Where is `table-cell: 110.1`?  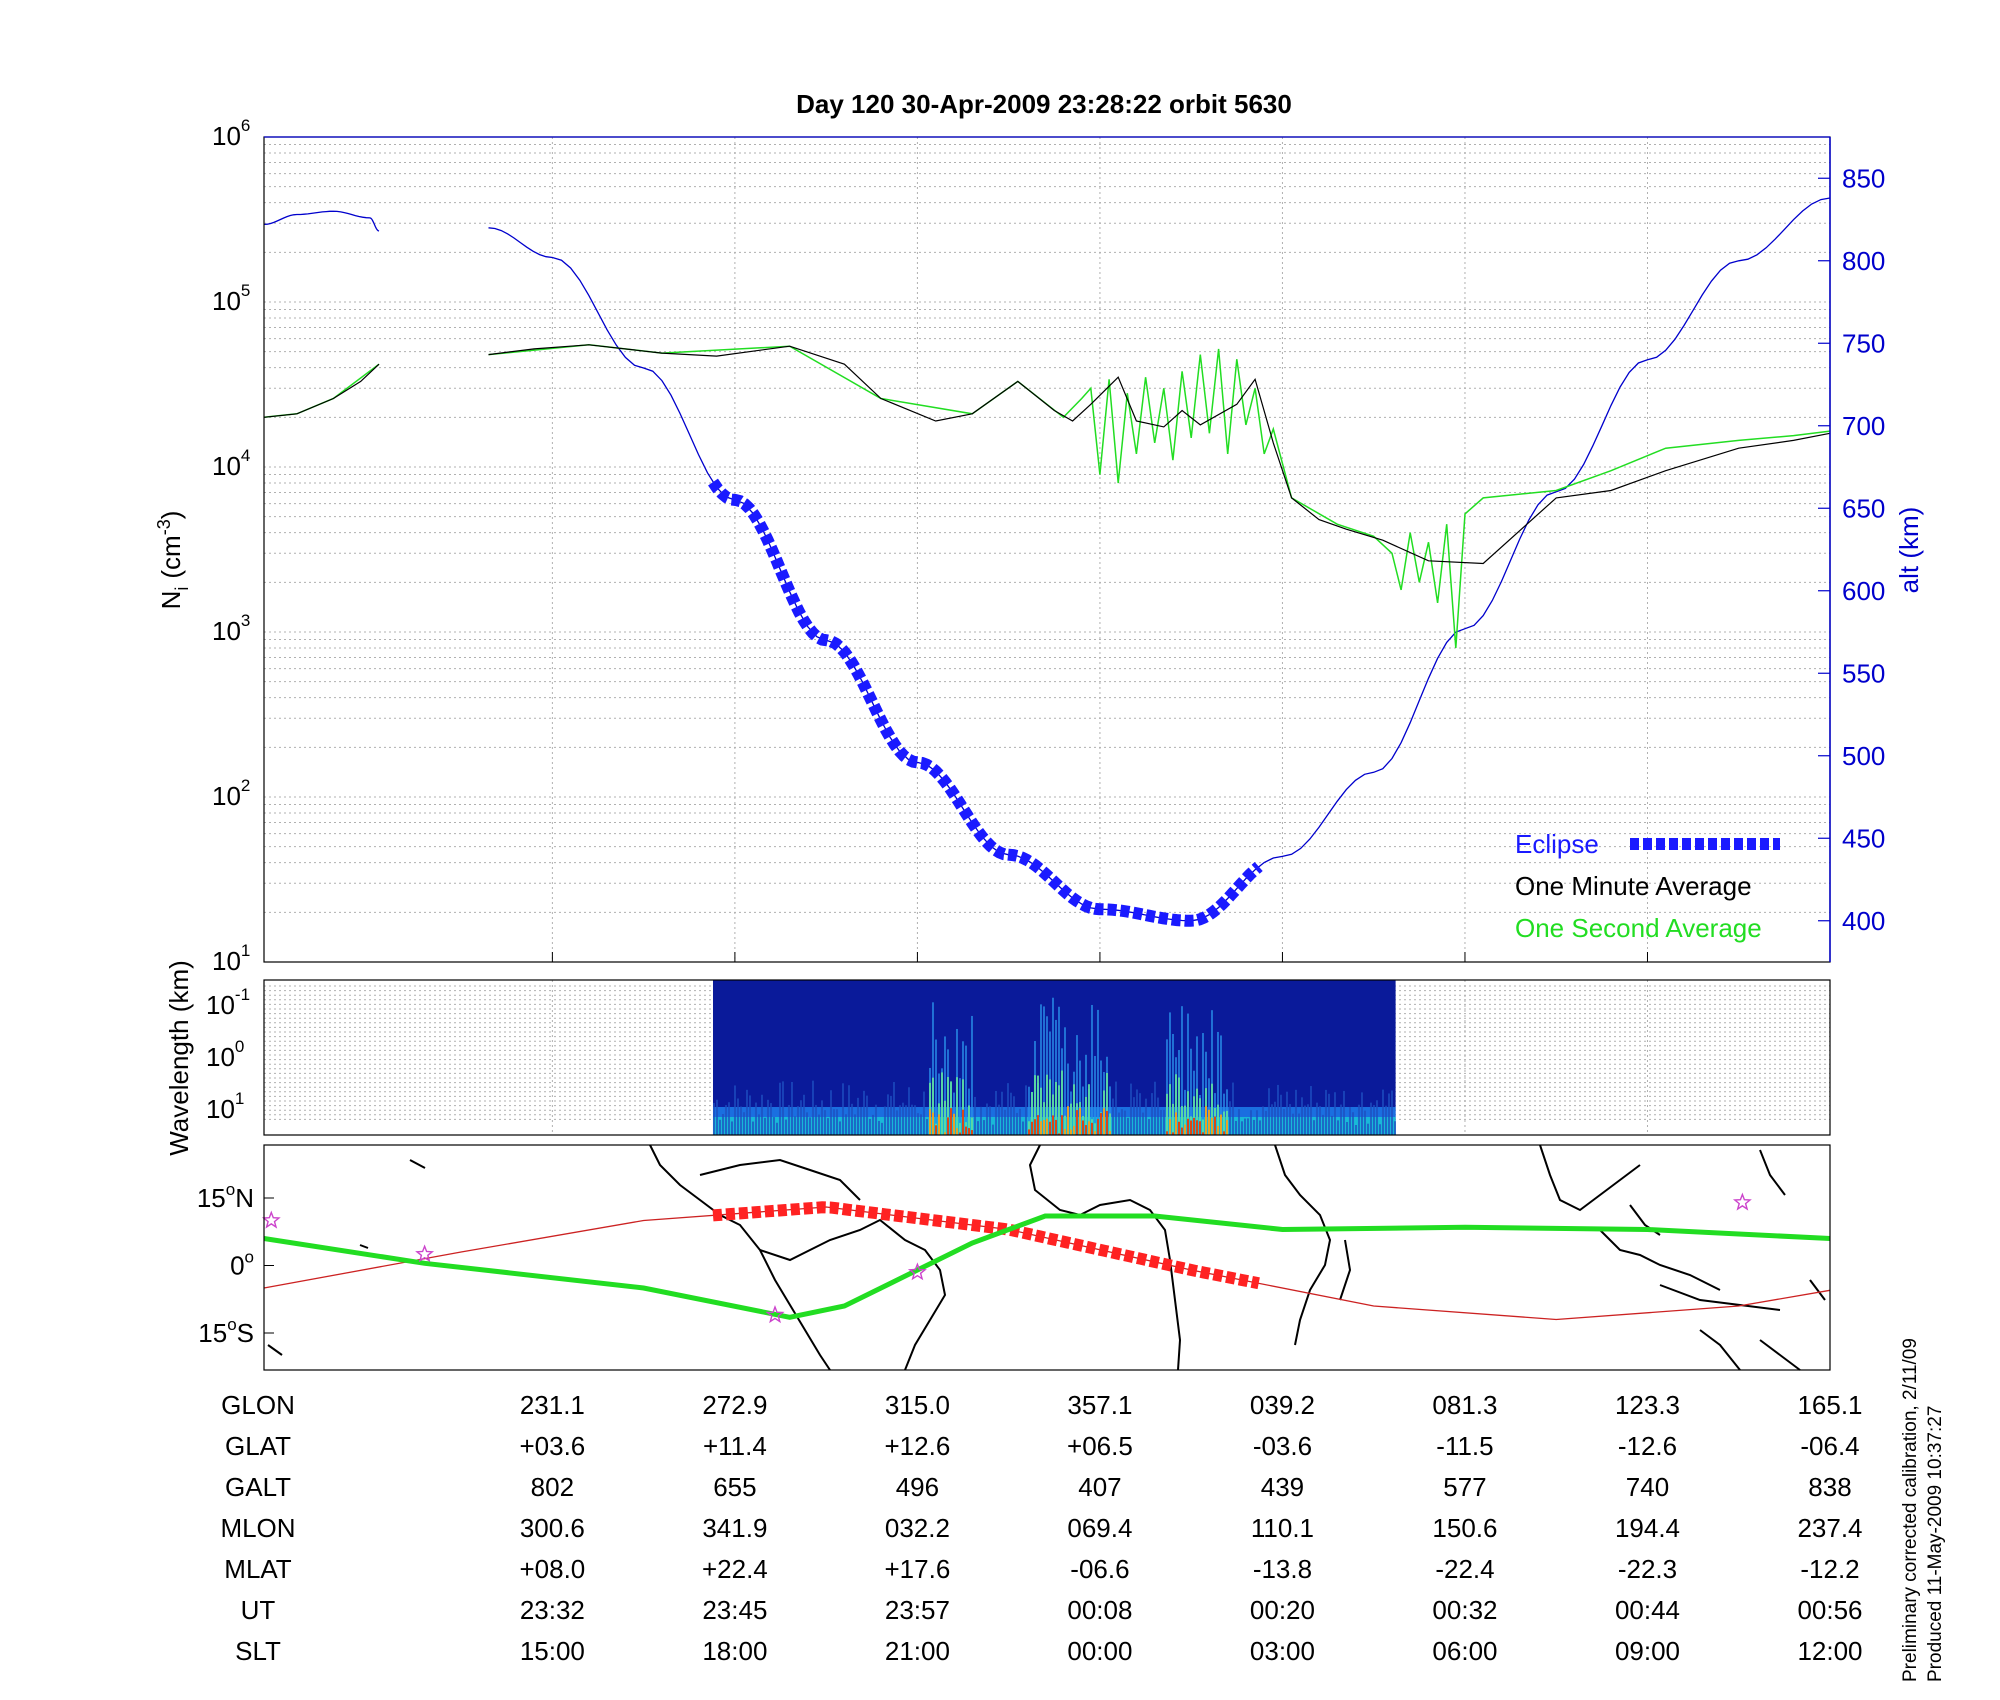 table-cell: 110.1 is located at coordinates (1282, 1528).